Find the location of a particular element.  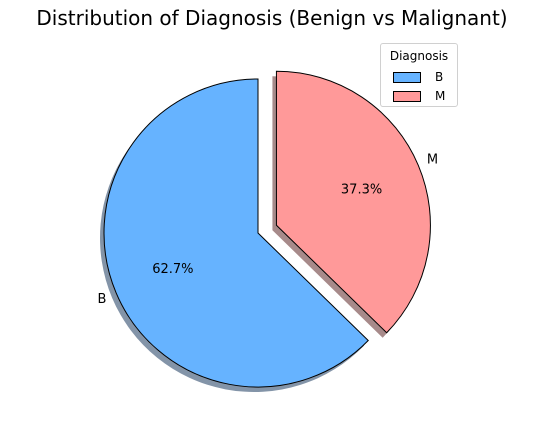

pie-category-label-m: M is located at coordinates (432, 159).